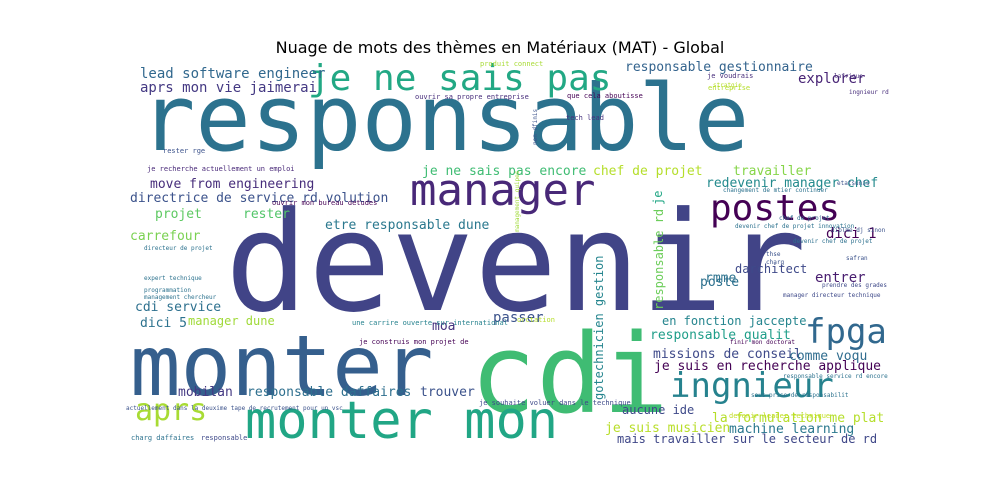 Image resolution: width=1000 pixels, height=500 pixels. What do you see at coordinates (585, 118) in the screenshot?
I see `word-51: tech lead` at bounding box center [585, 118].